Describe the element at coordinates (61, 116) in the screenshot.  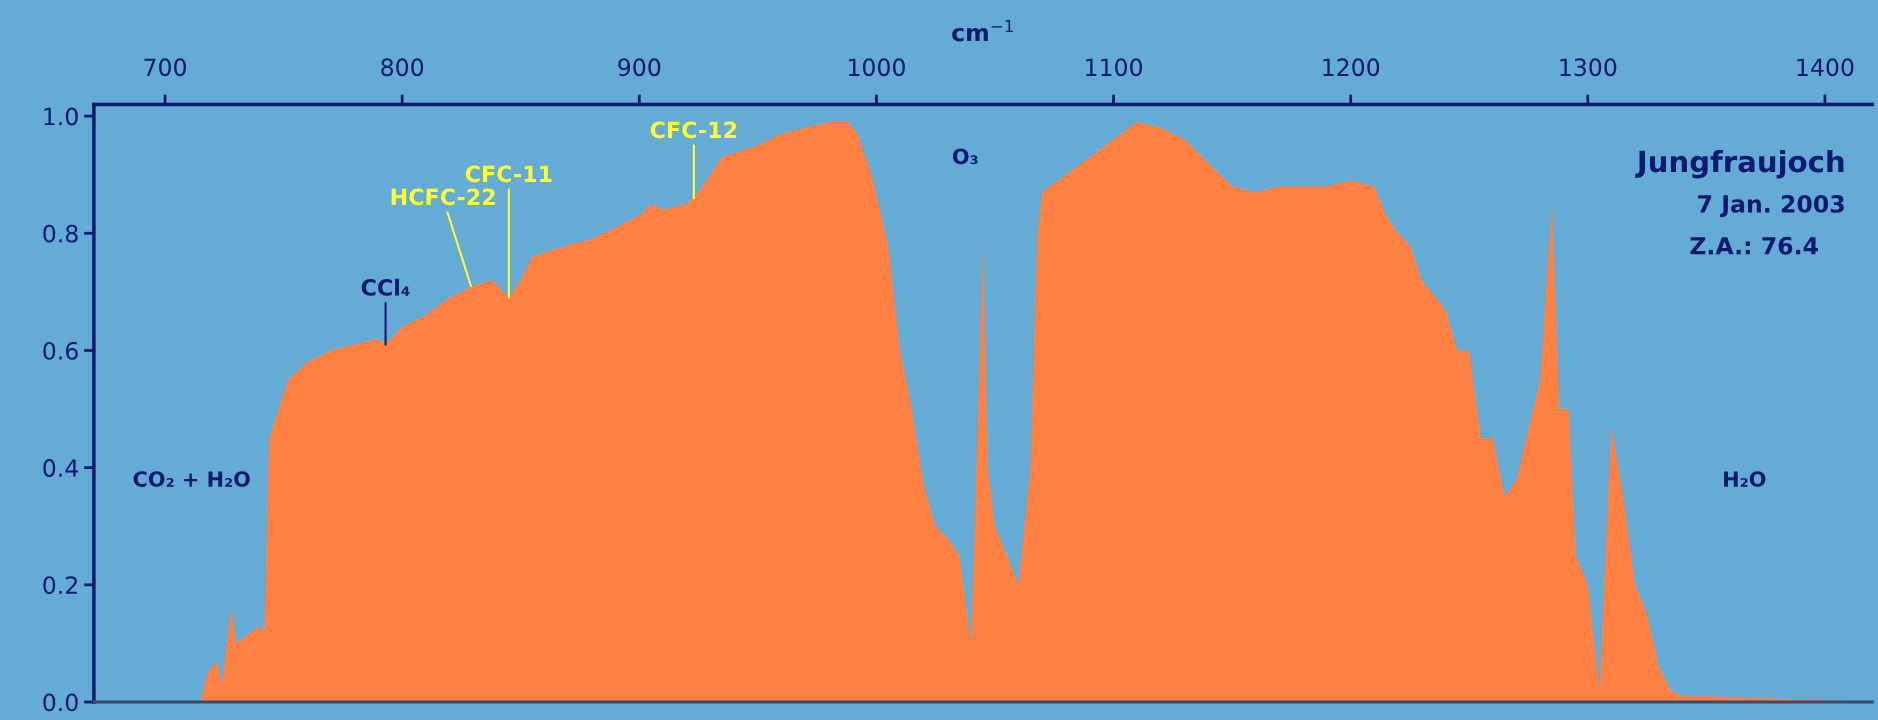
I see `y-tick-label: 1.0` at that location.